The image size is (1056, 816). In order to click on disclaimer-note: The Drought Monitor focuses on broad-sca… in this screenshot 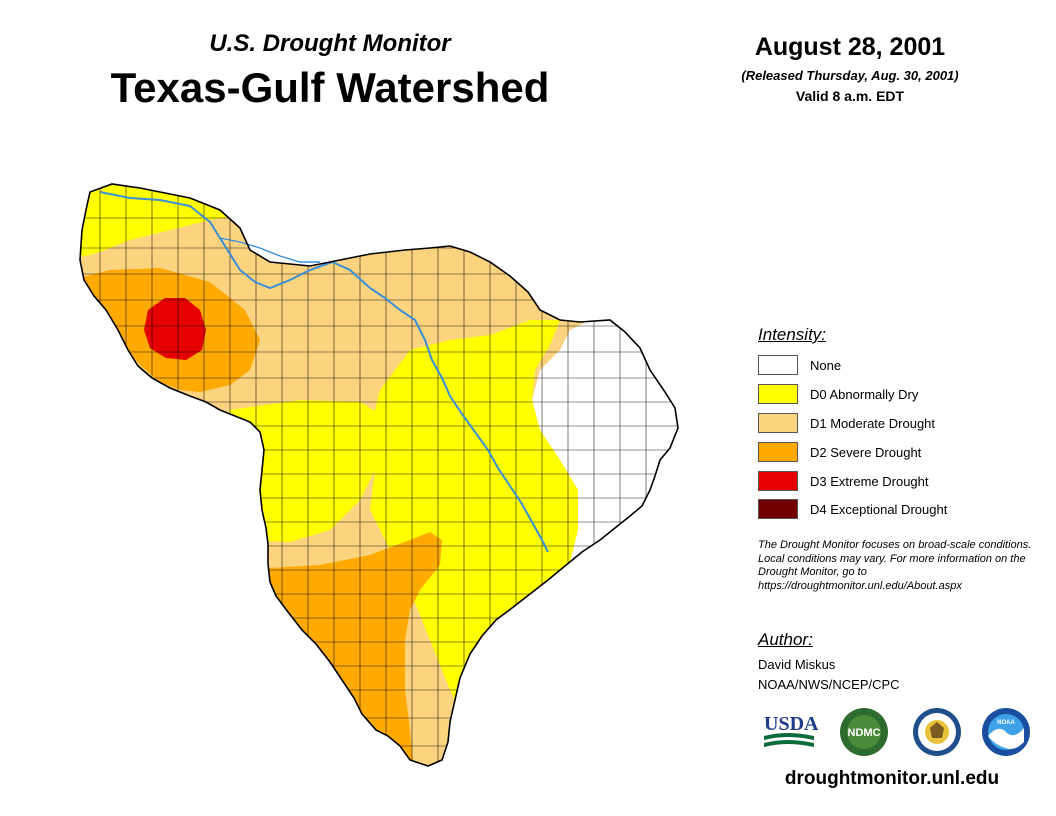, I will do `click(895, 565)`.